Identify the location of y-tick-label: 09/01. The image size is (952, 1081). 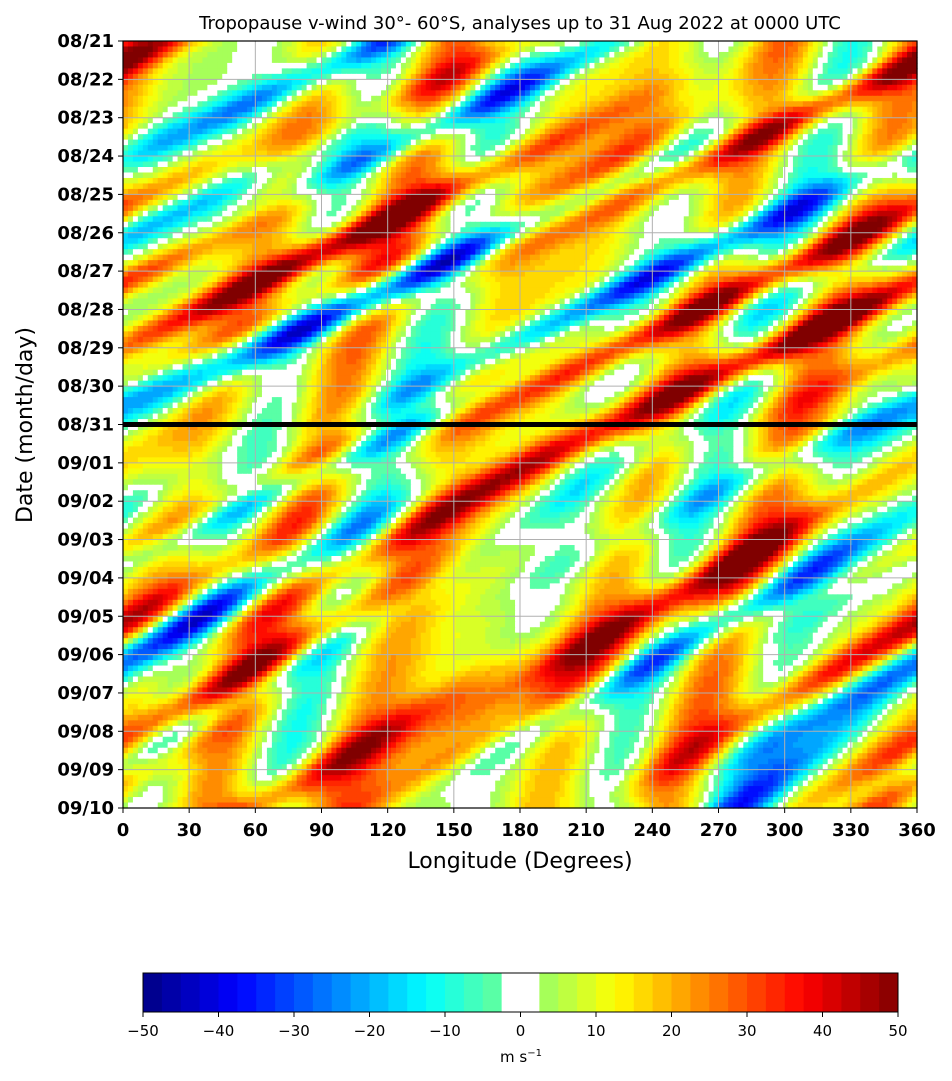
(85, 463).